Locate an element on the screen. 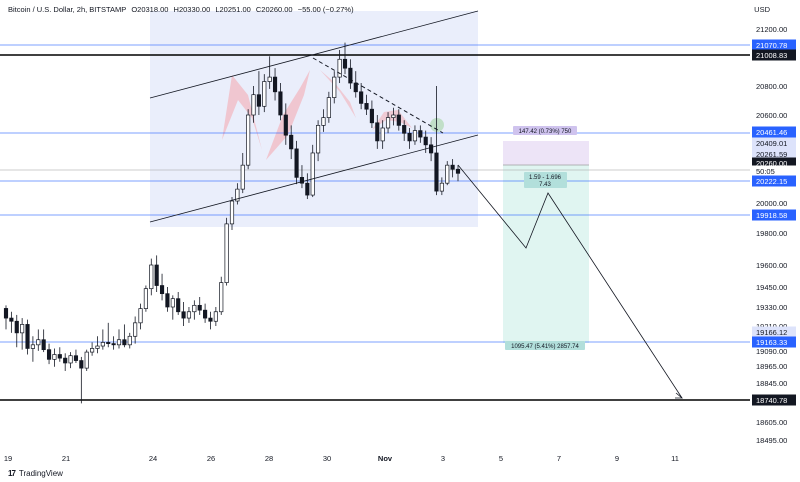 The width and height of the screenshot is (800, 482). price-tick-label: 20800.00 is located at coordinates (771, 86).